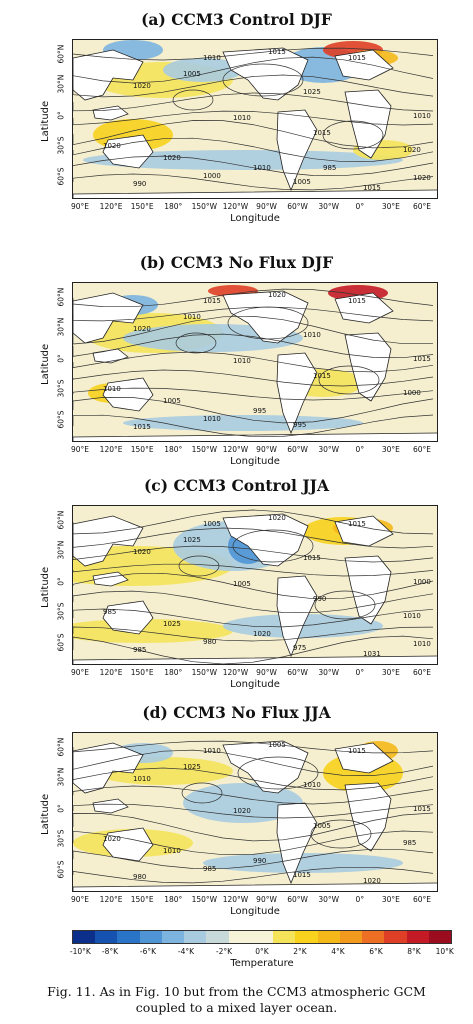  Describe the element at coordinates (110, 951) in the screenshot. I see `colorbar-tick-label: -8°K` at that location.